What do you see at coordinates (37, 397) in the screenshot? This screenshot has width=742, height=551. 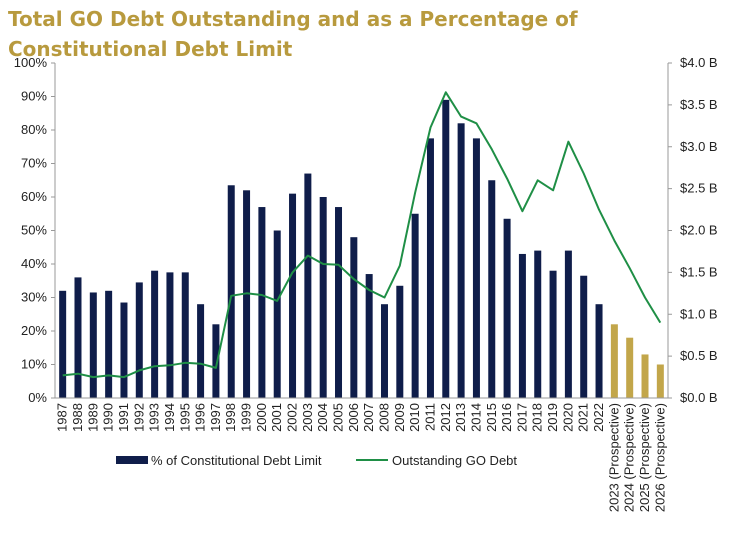 I see `left-tick-label: 0%` at bounding box center [37, 397].